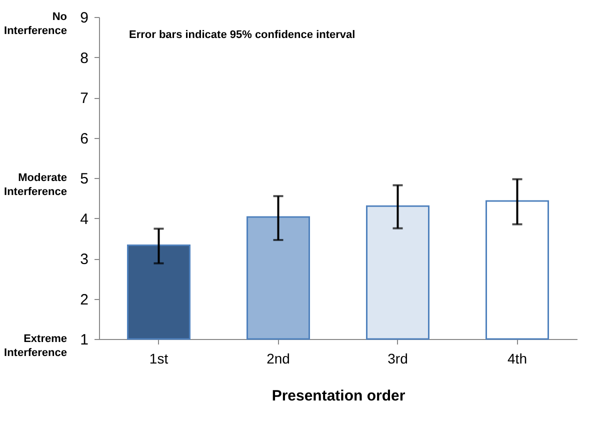 The height and width of the screenshot is (421, 603). I want to click on x-tick-label: 2nd, so click(278, 358).